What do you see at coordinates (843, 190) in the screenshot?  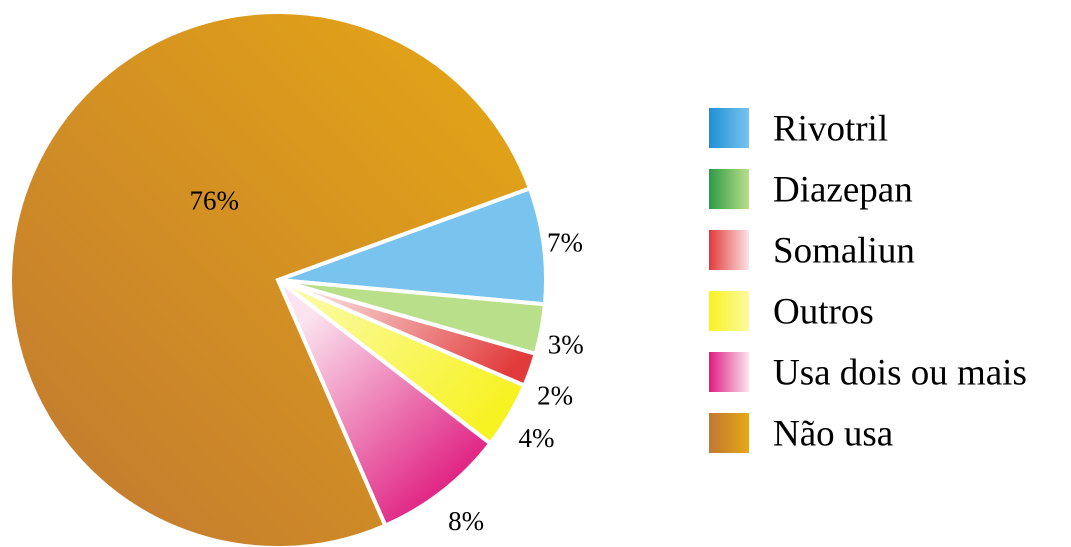 I see `legend-label-diazepan: Diazepan` at bounding box center [843, 190].